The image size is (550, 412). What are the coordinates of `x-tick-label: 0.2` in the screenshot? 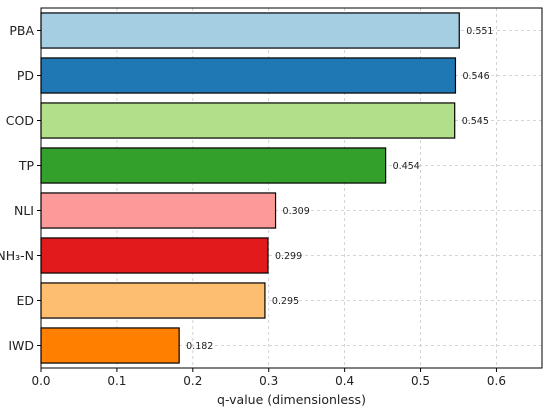 It's located at (192, 381).